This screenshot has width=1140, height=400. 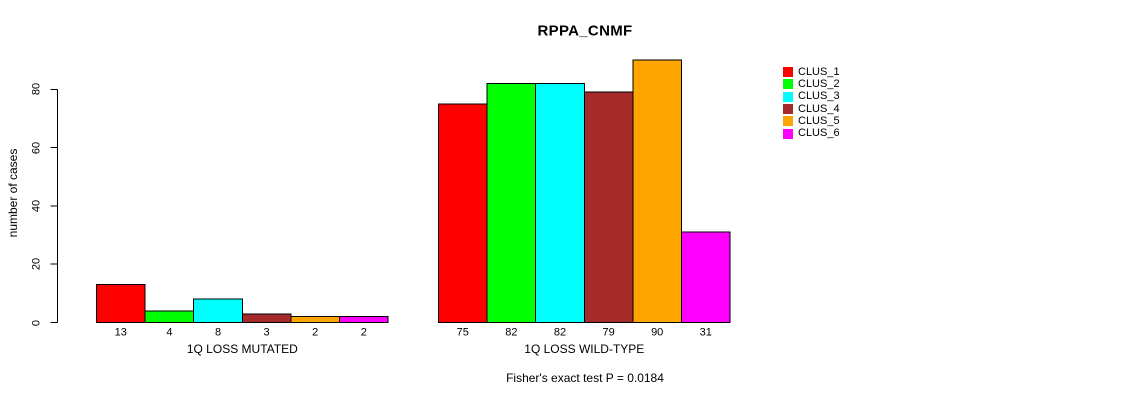 What do you see at coordinates (364, 320) in the screenshot?
I see `bar-clus_6-group1` at bounding box center [364, 320].